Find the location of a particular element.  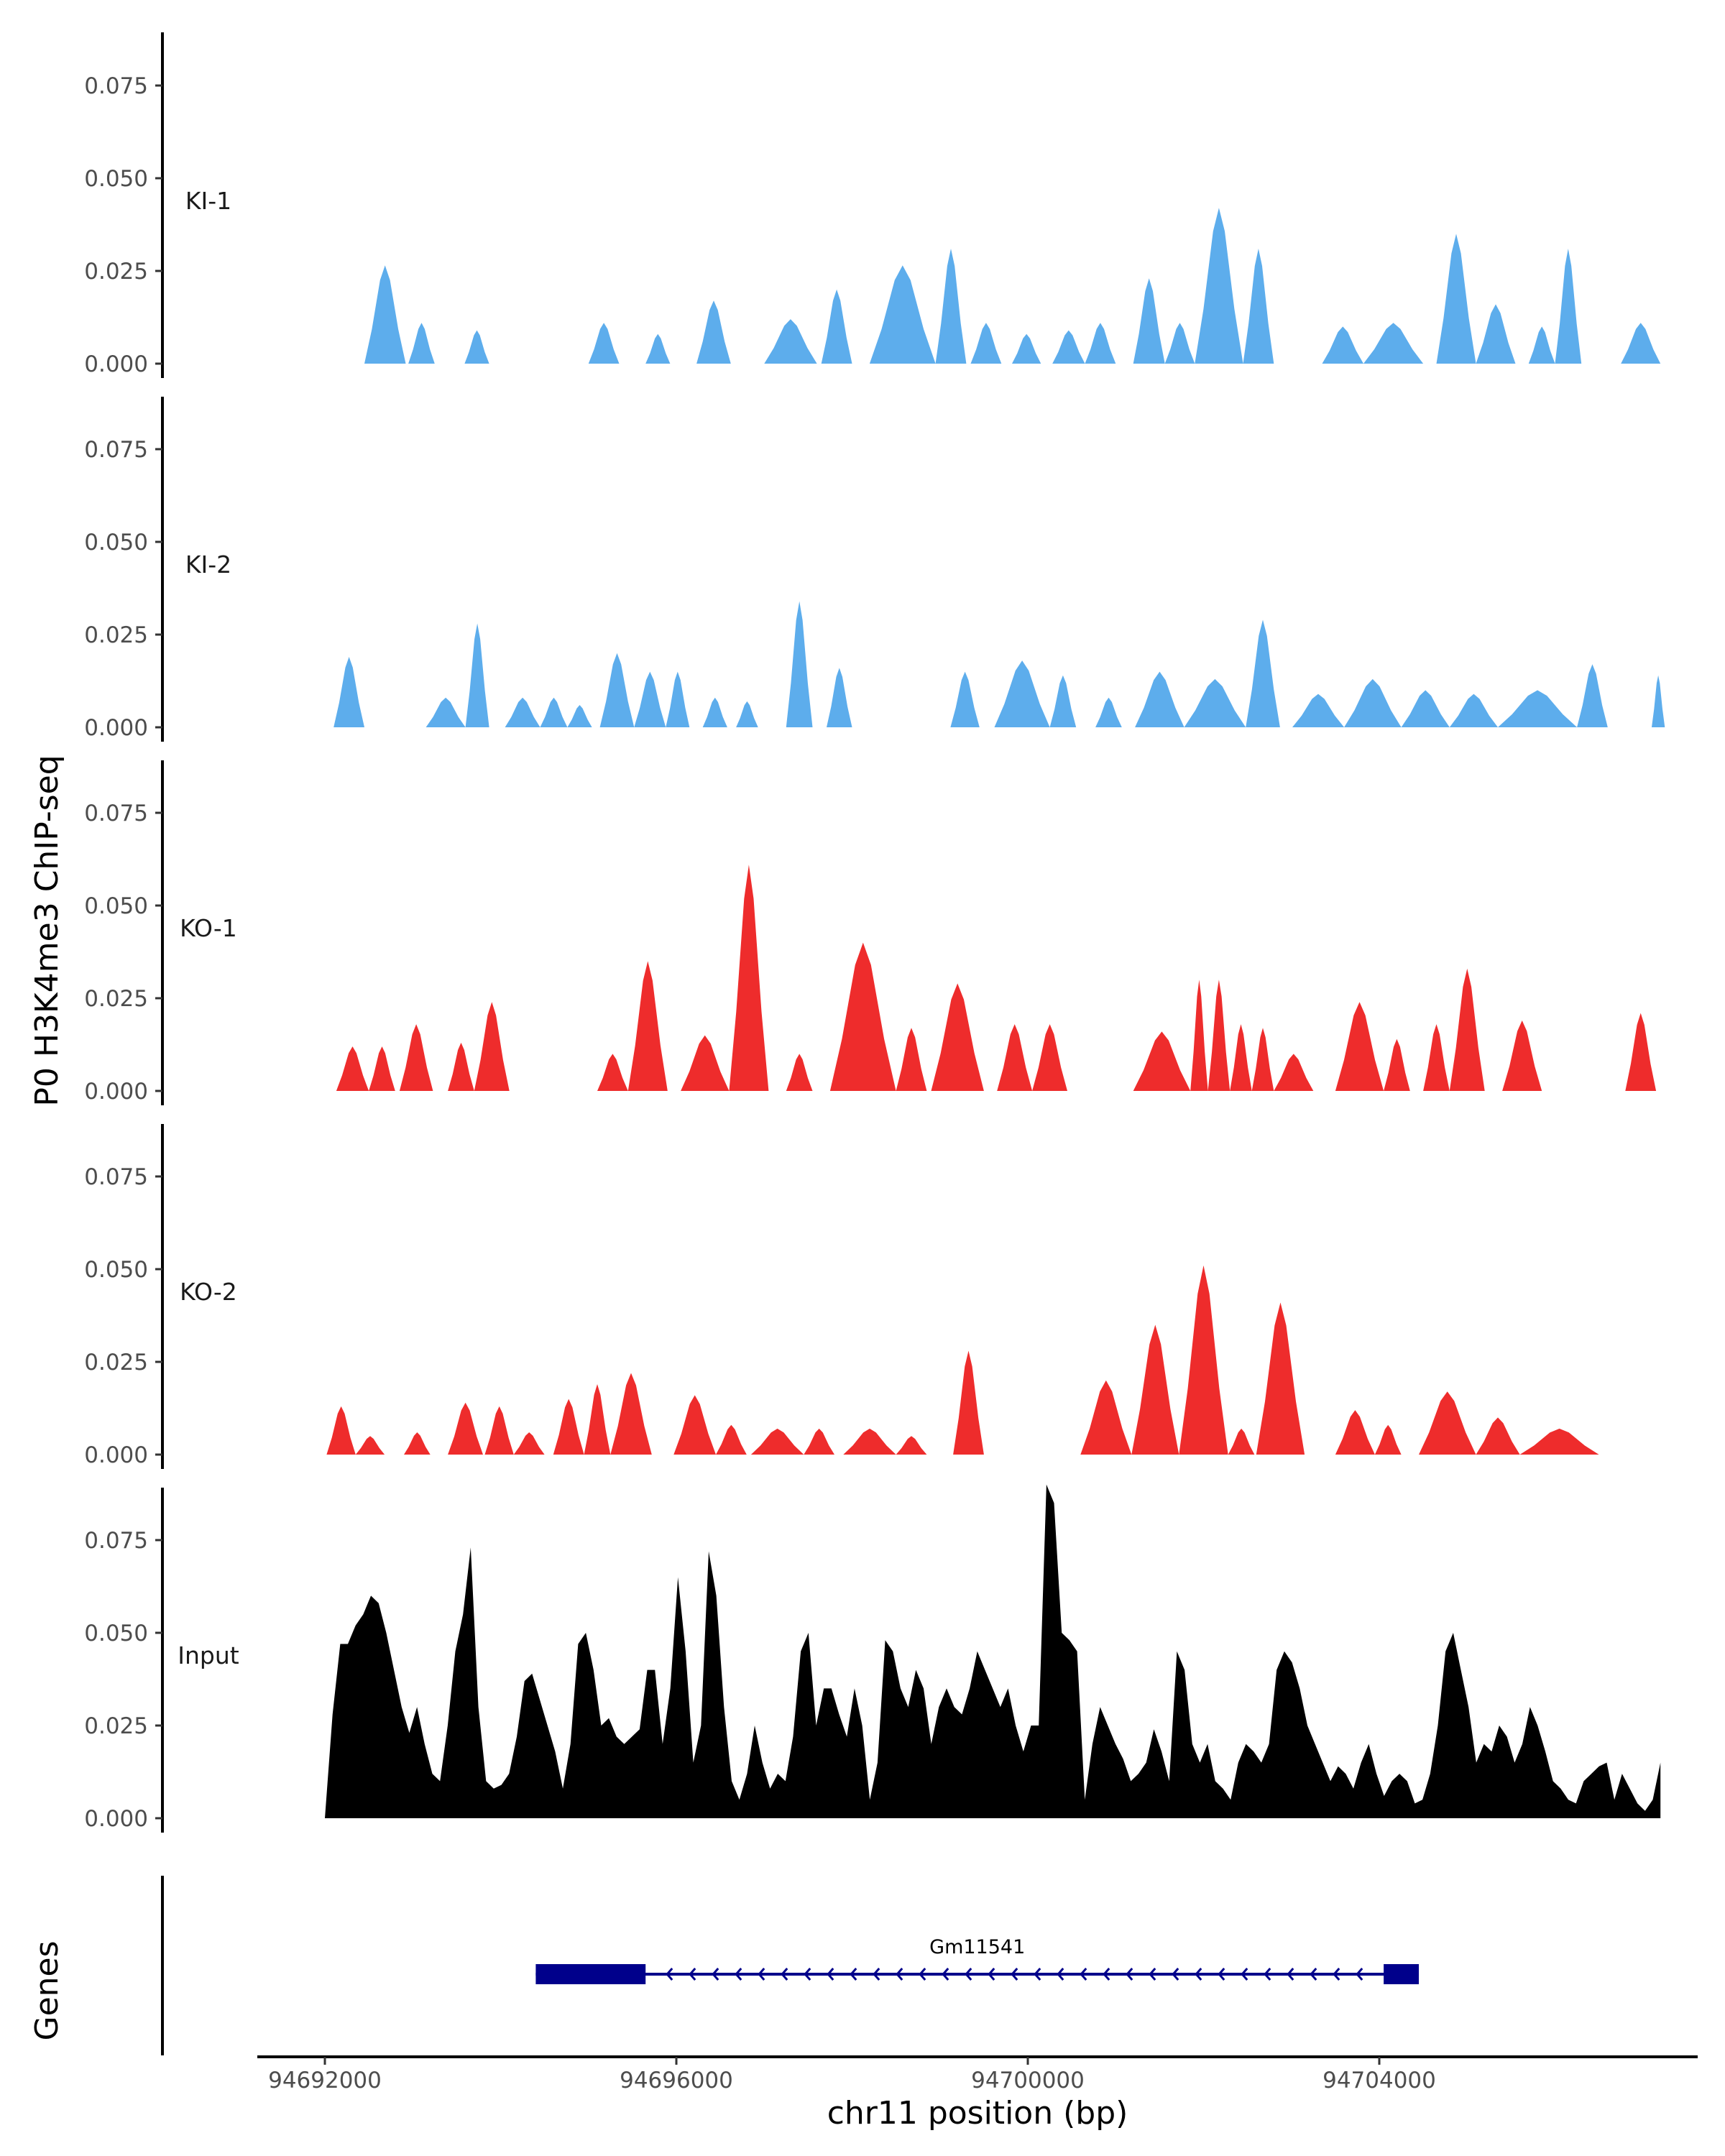

x-tick-label: 94700000 is located at coordinates (1028, 2080).